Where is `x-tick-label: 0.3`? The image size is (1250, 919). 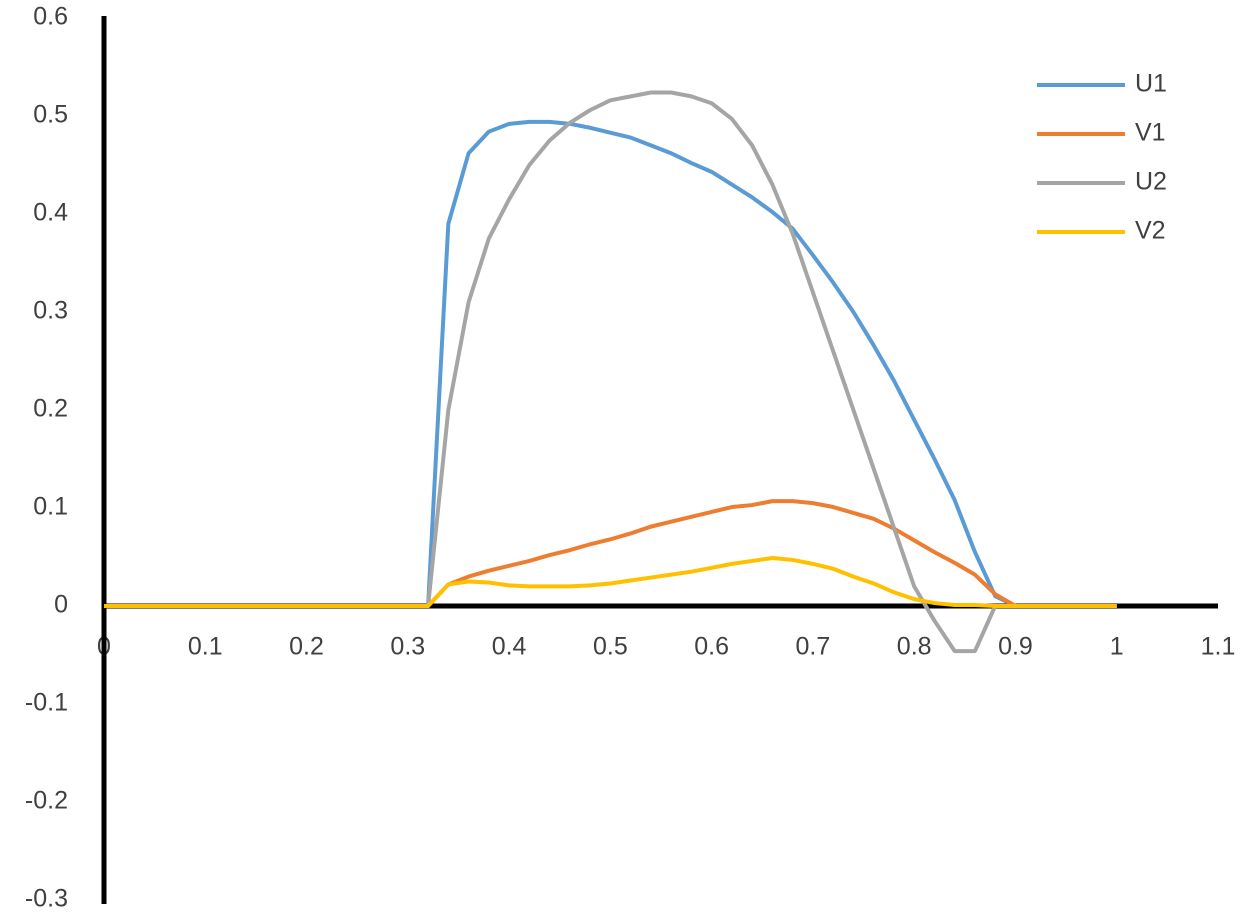 x-tick-label: 0.3 is located at coordinates (407, 647).